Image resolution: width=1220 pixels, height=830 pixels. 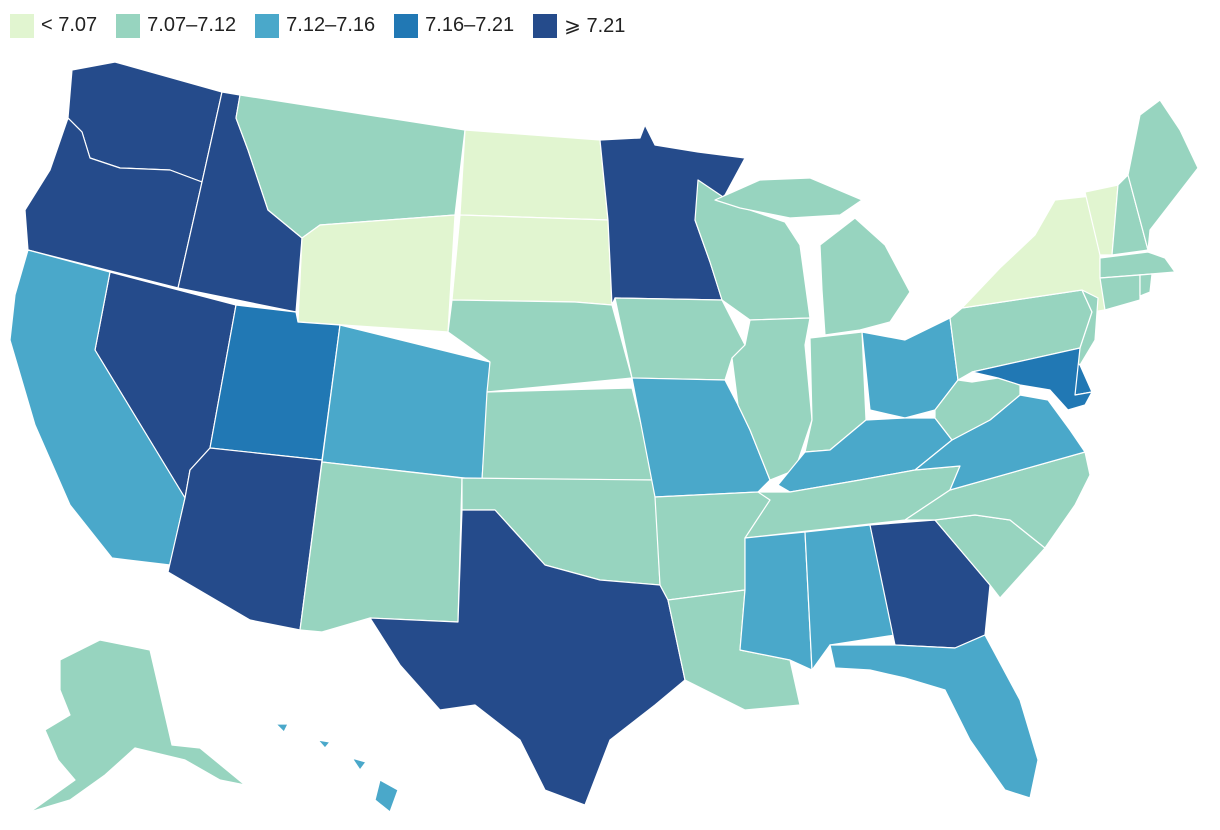 I want to click on legend-item-bin-2: 7.12–7.16, so click(x=315, y=25).